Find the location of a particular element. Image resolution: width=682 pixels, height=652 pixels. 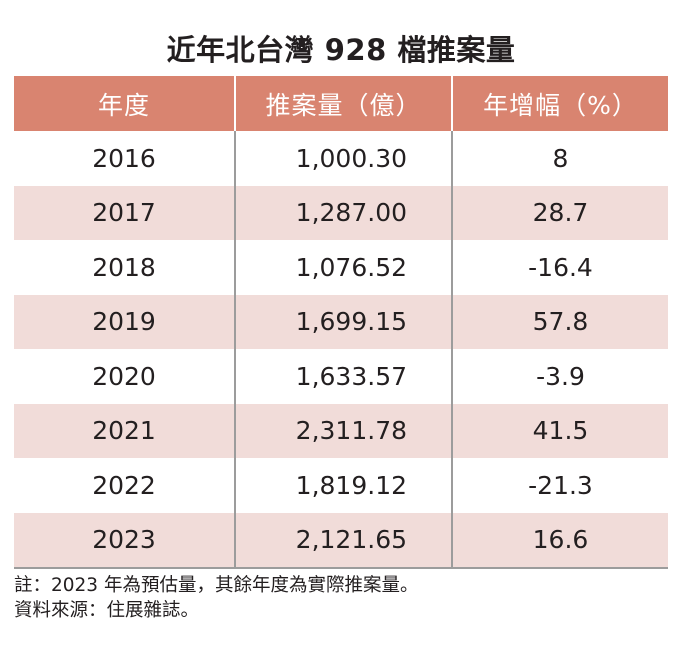

cell-volume: 1,699.15 is located at coordinates (342, 321).